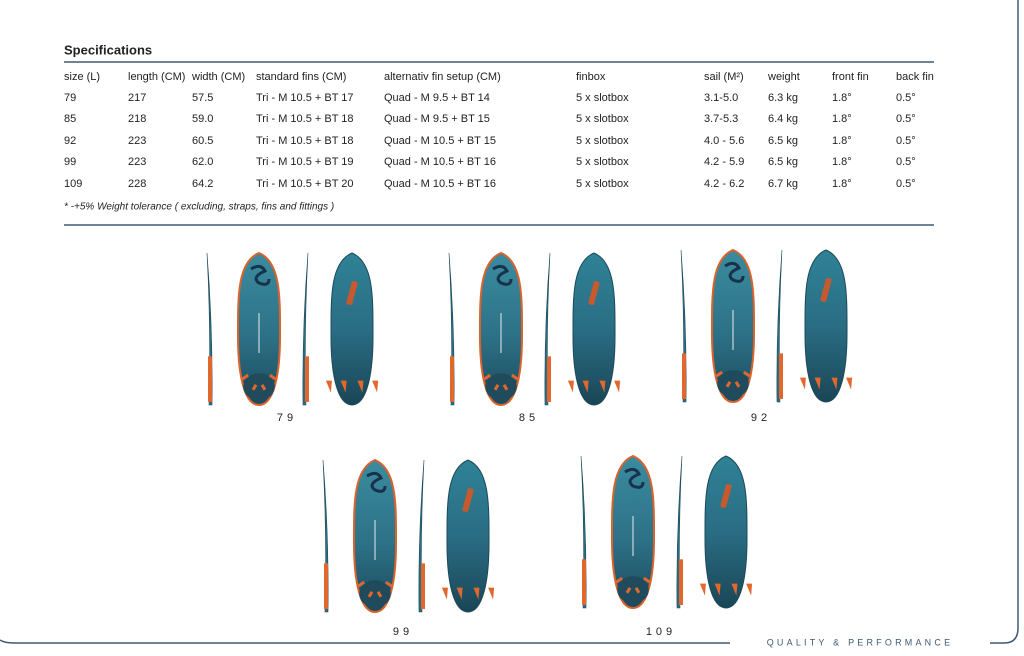 The image size is (1024, 656). What do you see at coordinates (70, 119) in the screenshot?
I see `table-cell: 85` at bounding box center [70, 119].